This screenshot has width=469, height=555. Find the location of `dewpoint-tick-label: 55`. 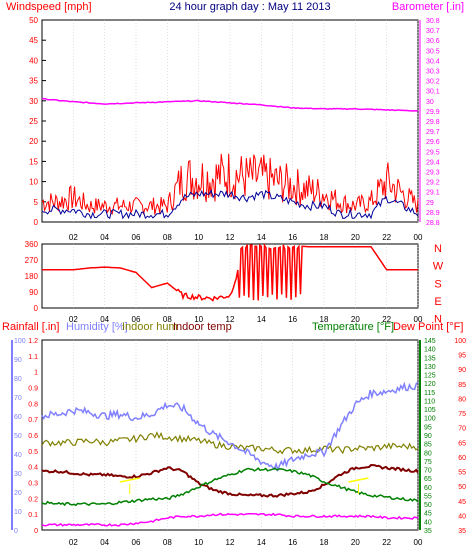

dewpoint-tick-label: 55 is located at coordinates (462, 473).